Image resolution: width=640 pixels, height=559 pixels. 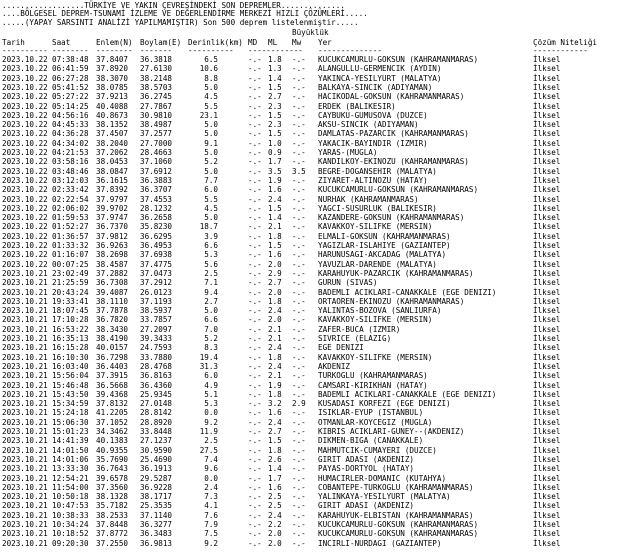 What do you see at coordinates (275, 506) in the screenshot?
I see `ml: 2.5` at bounding box center [275, 506].